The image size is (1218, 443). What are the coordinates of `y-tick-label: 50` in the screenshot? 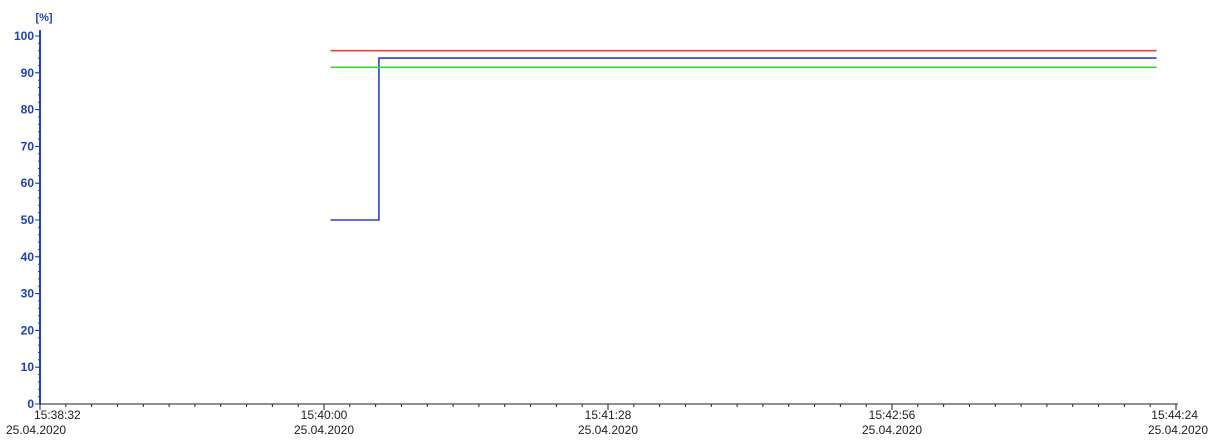 It's located at (28, 220).